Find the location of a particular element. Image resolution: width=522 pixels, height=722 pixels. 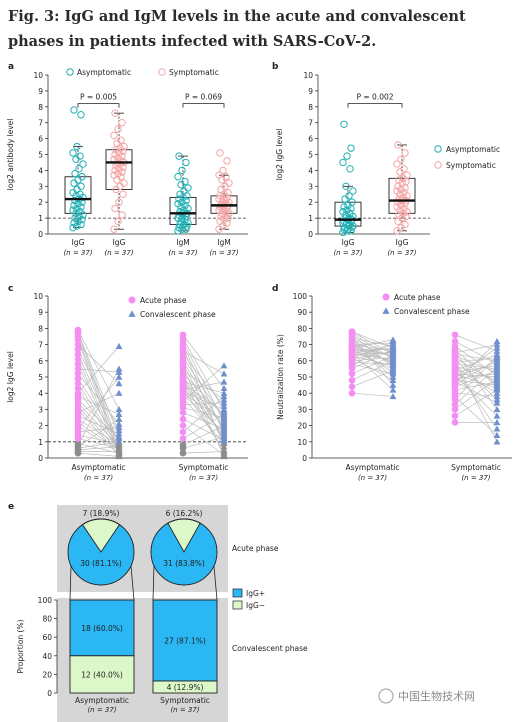

panel-c-y-tick-label: 0 is located at coordinates (40, 458).